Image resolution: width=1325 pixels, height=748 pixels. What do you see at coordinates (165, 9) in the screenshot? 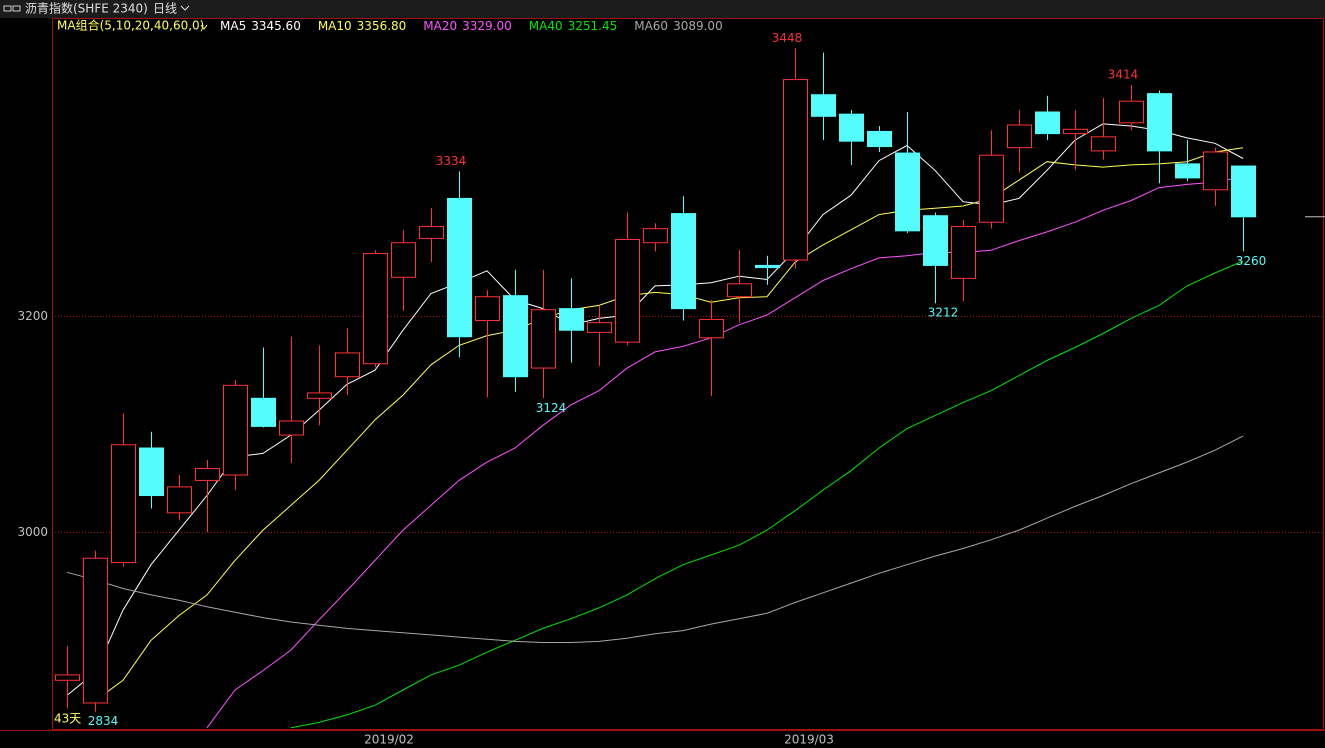
I see `period-selector: 日线` at bounding box center [165, 9].